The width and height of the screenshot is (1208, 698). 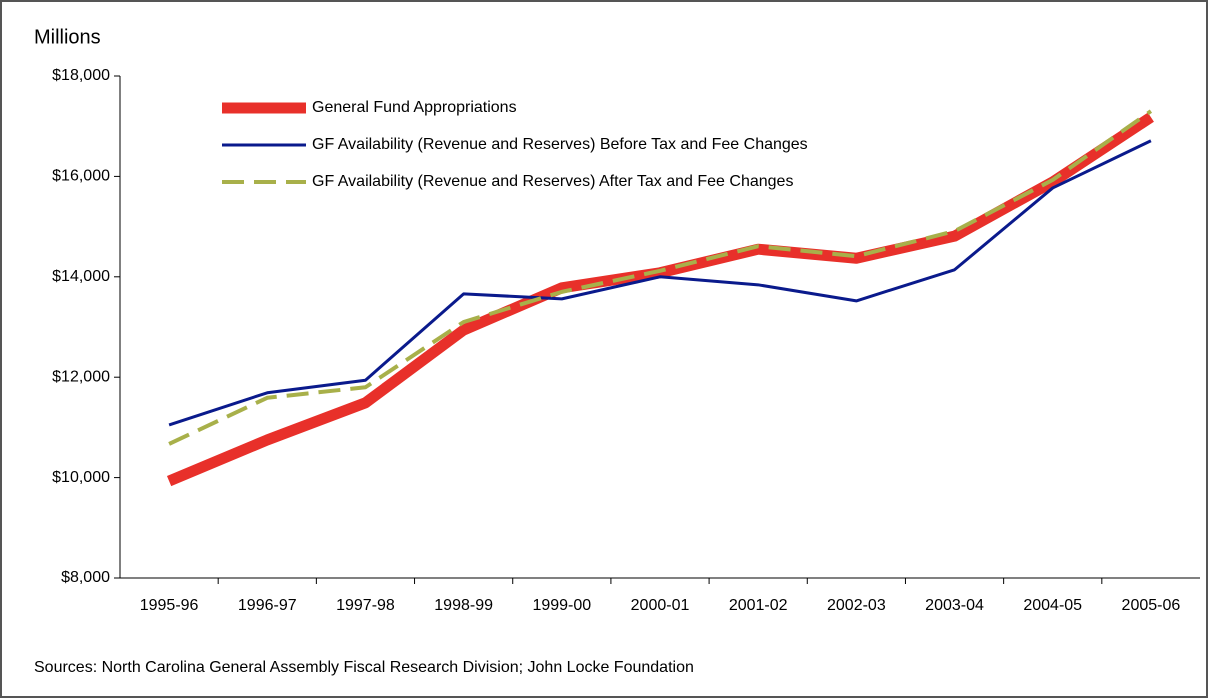 What do you see at coordinates (660, 605) in the screenshot?
I see `x-tick-label: 2000-01` at bounding box center [660, 605].